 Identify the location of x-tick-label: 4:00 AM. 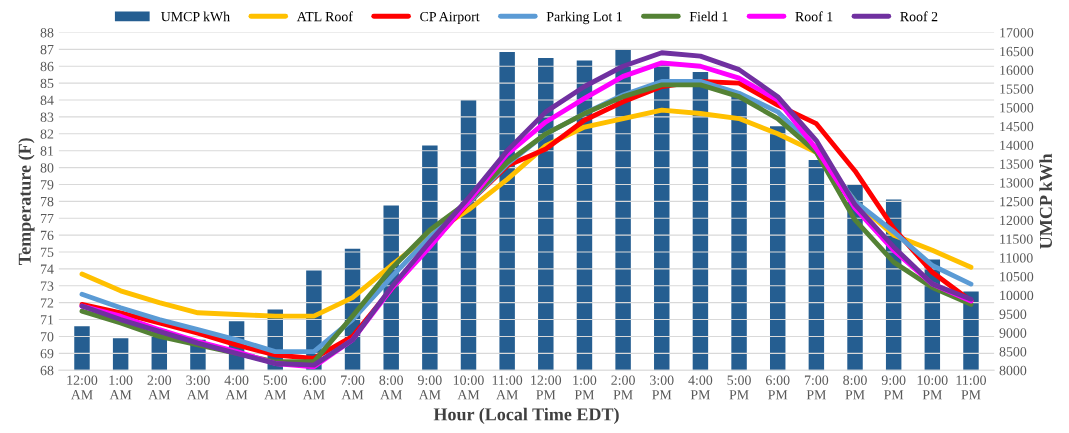
(236, 387).